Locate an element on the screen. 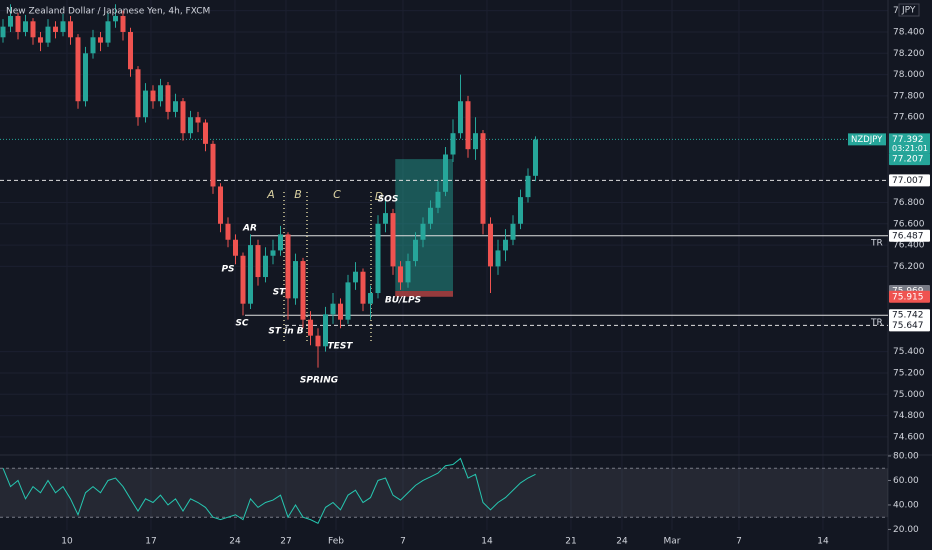  annotation: BU/LPS is located at coordinates (403, 301).